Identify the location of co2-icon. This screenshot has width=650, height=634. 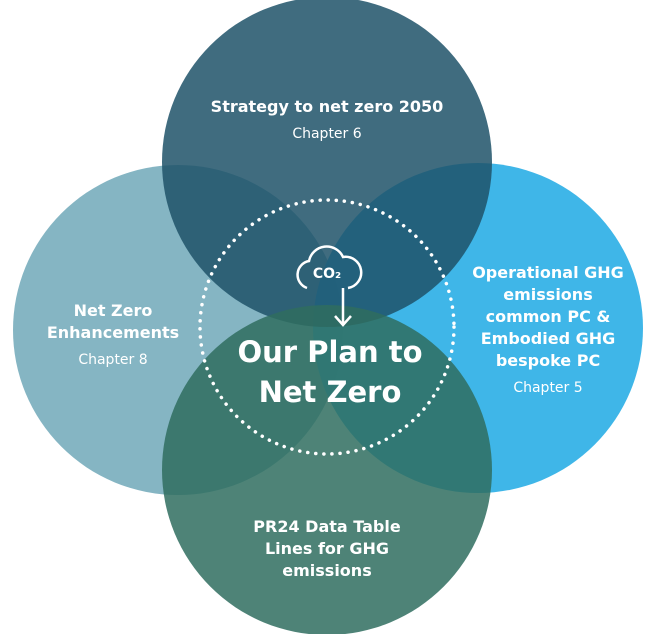
(329, 286).